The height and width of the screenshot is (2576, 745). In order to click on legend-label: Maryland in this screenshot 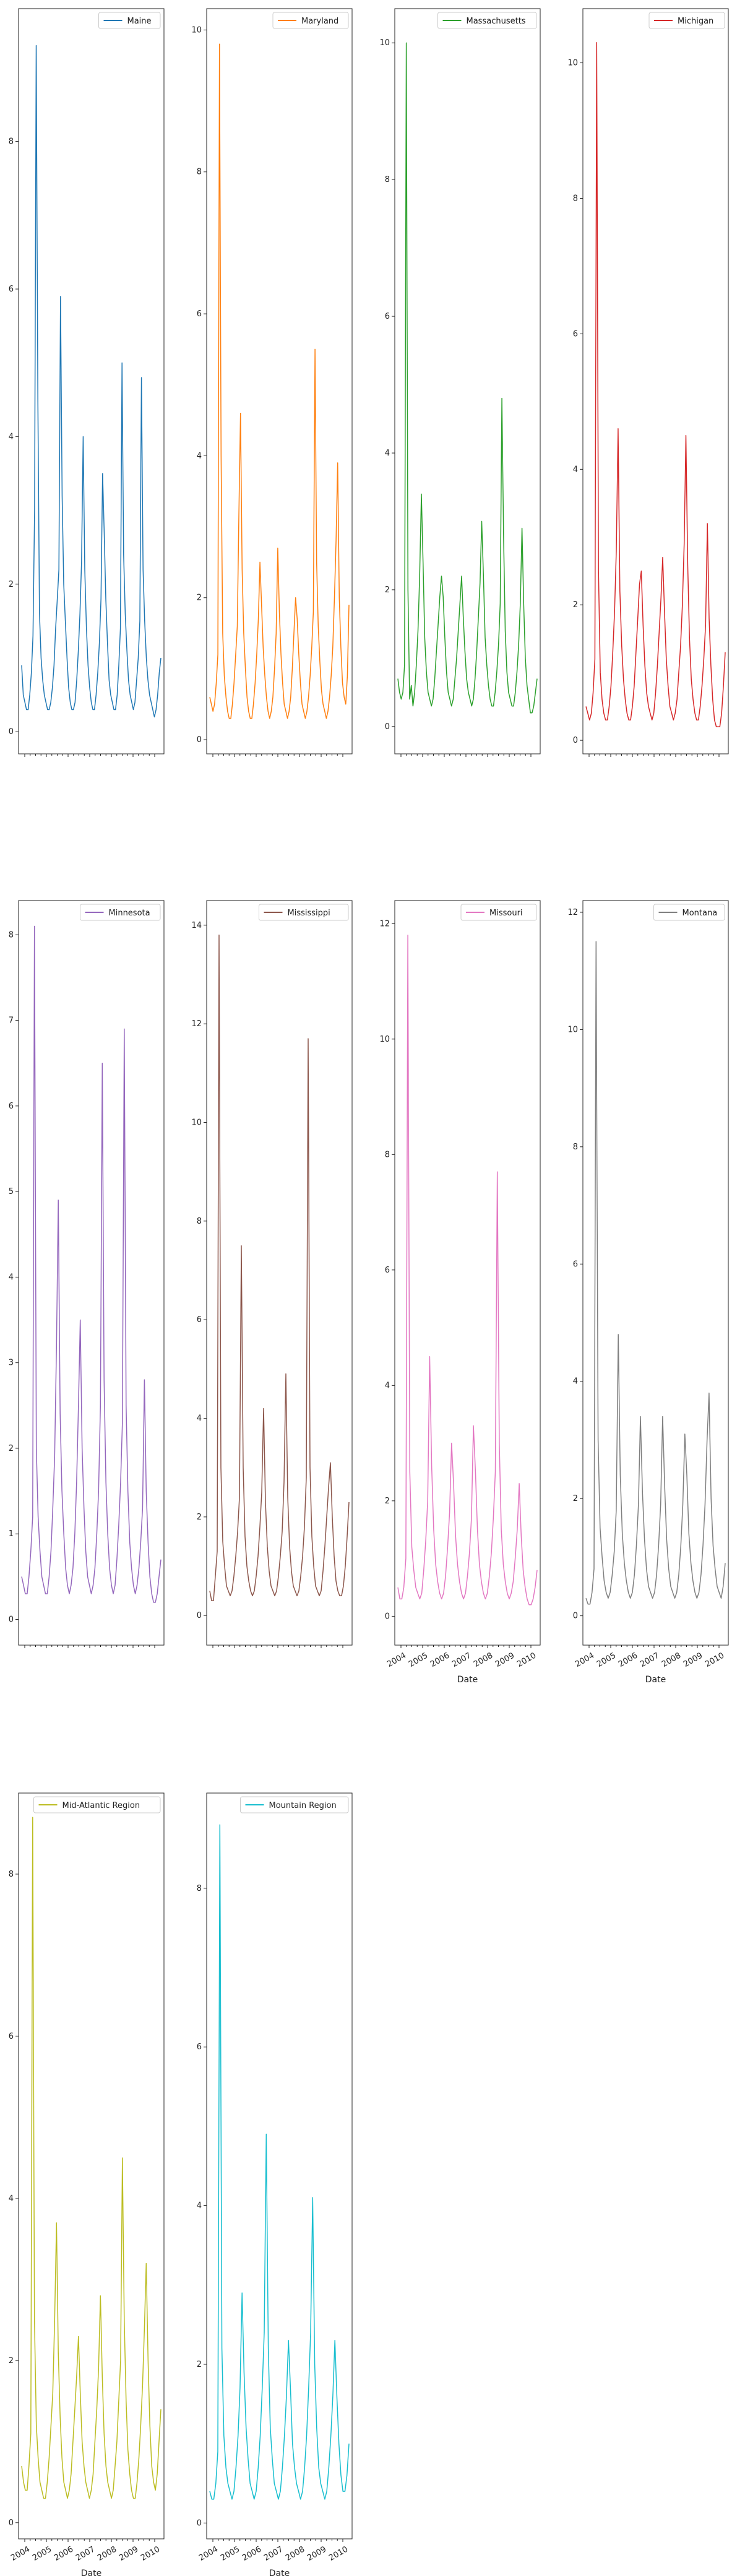, I will do `click(319, 21)`.